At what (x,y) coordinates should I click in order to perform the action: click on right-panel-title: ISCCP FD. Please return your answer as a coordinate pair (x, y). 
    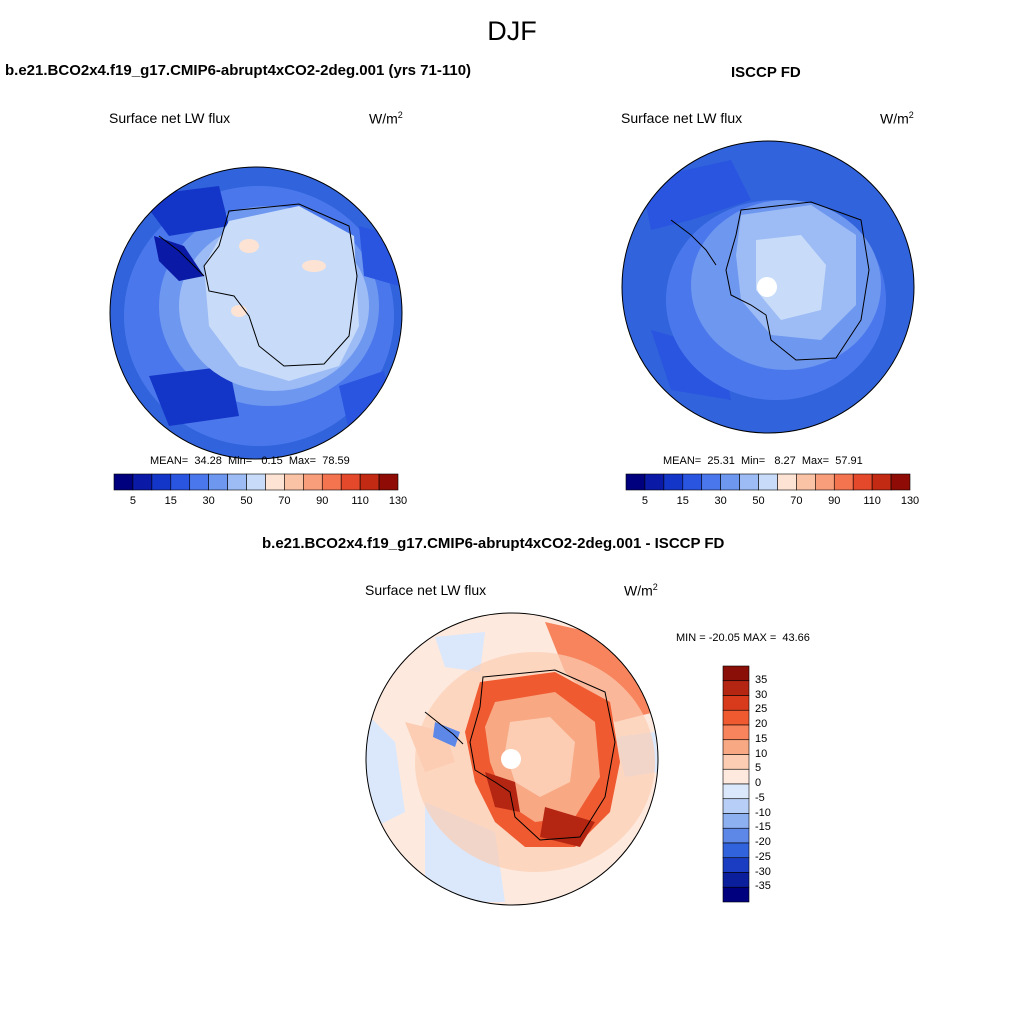
    Looking at the image, I should click on (766, 72).